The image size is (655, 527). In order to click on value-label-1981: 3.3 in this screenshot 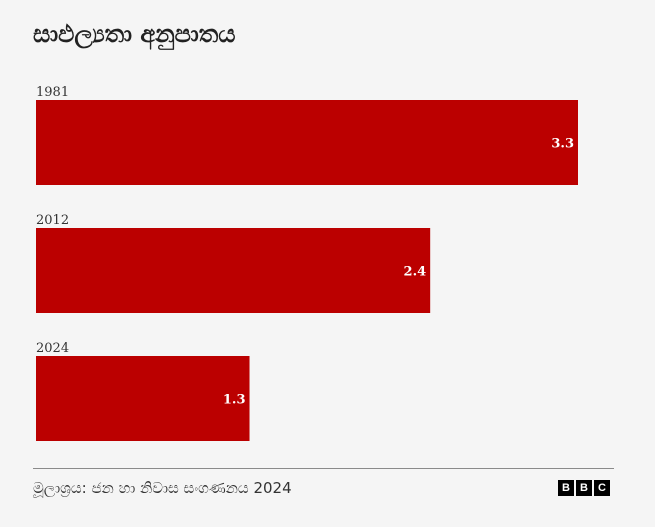, I will do `click(562, 144)`.